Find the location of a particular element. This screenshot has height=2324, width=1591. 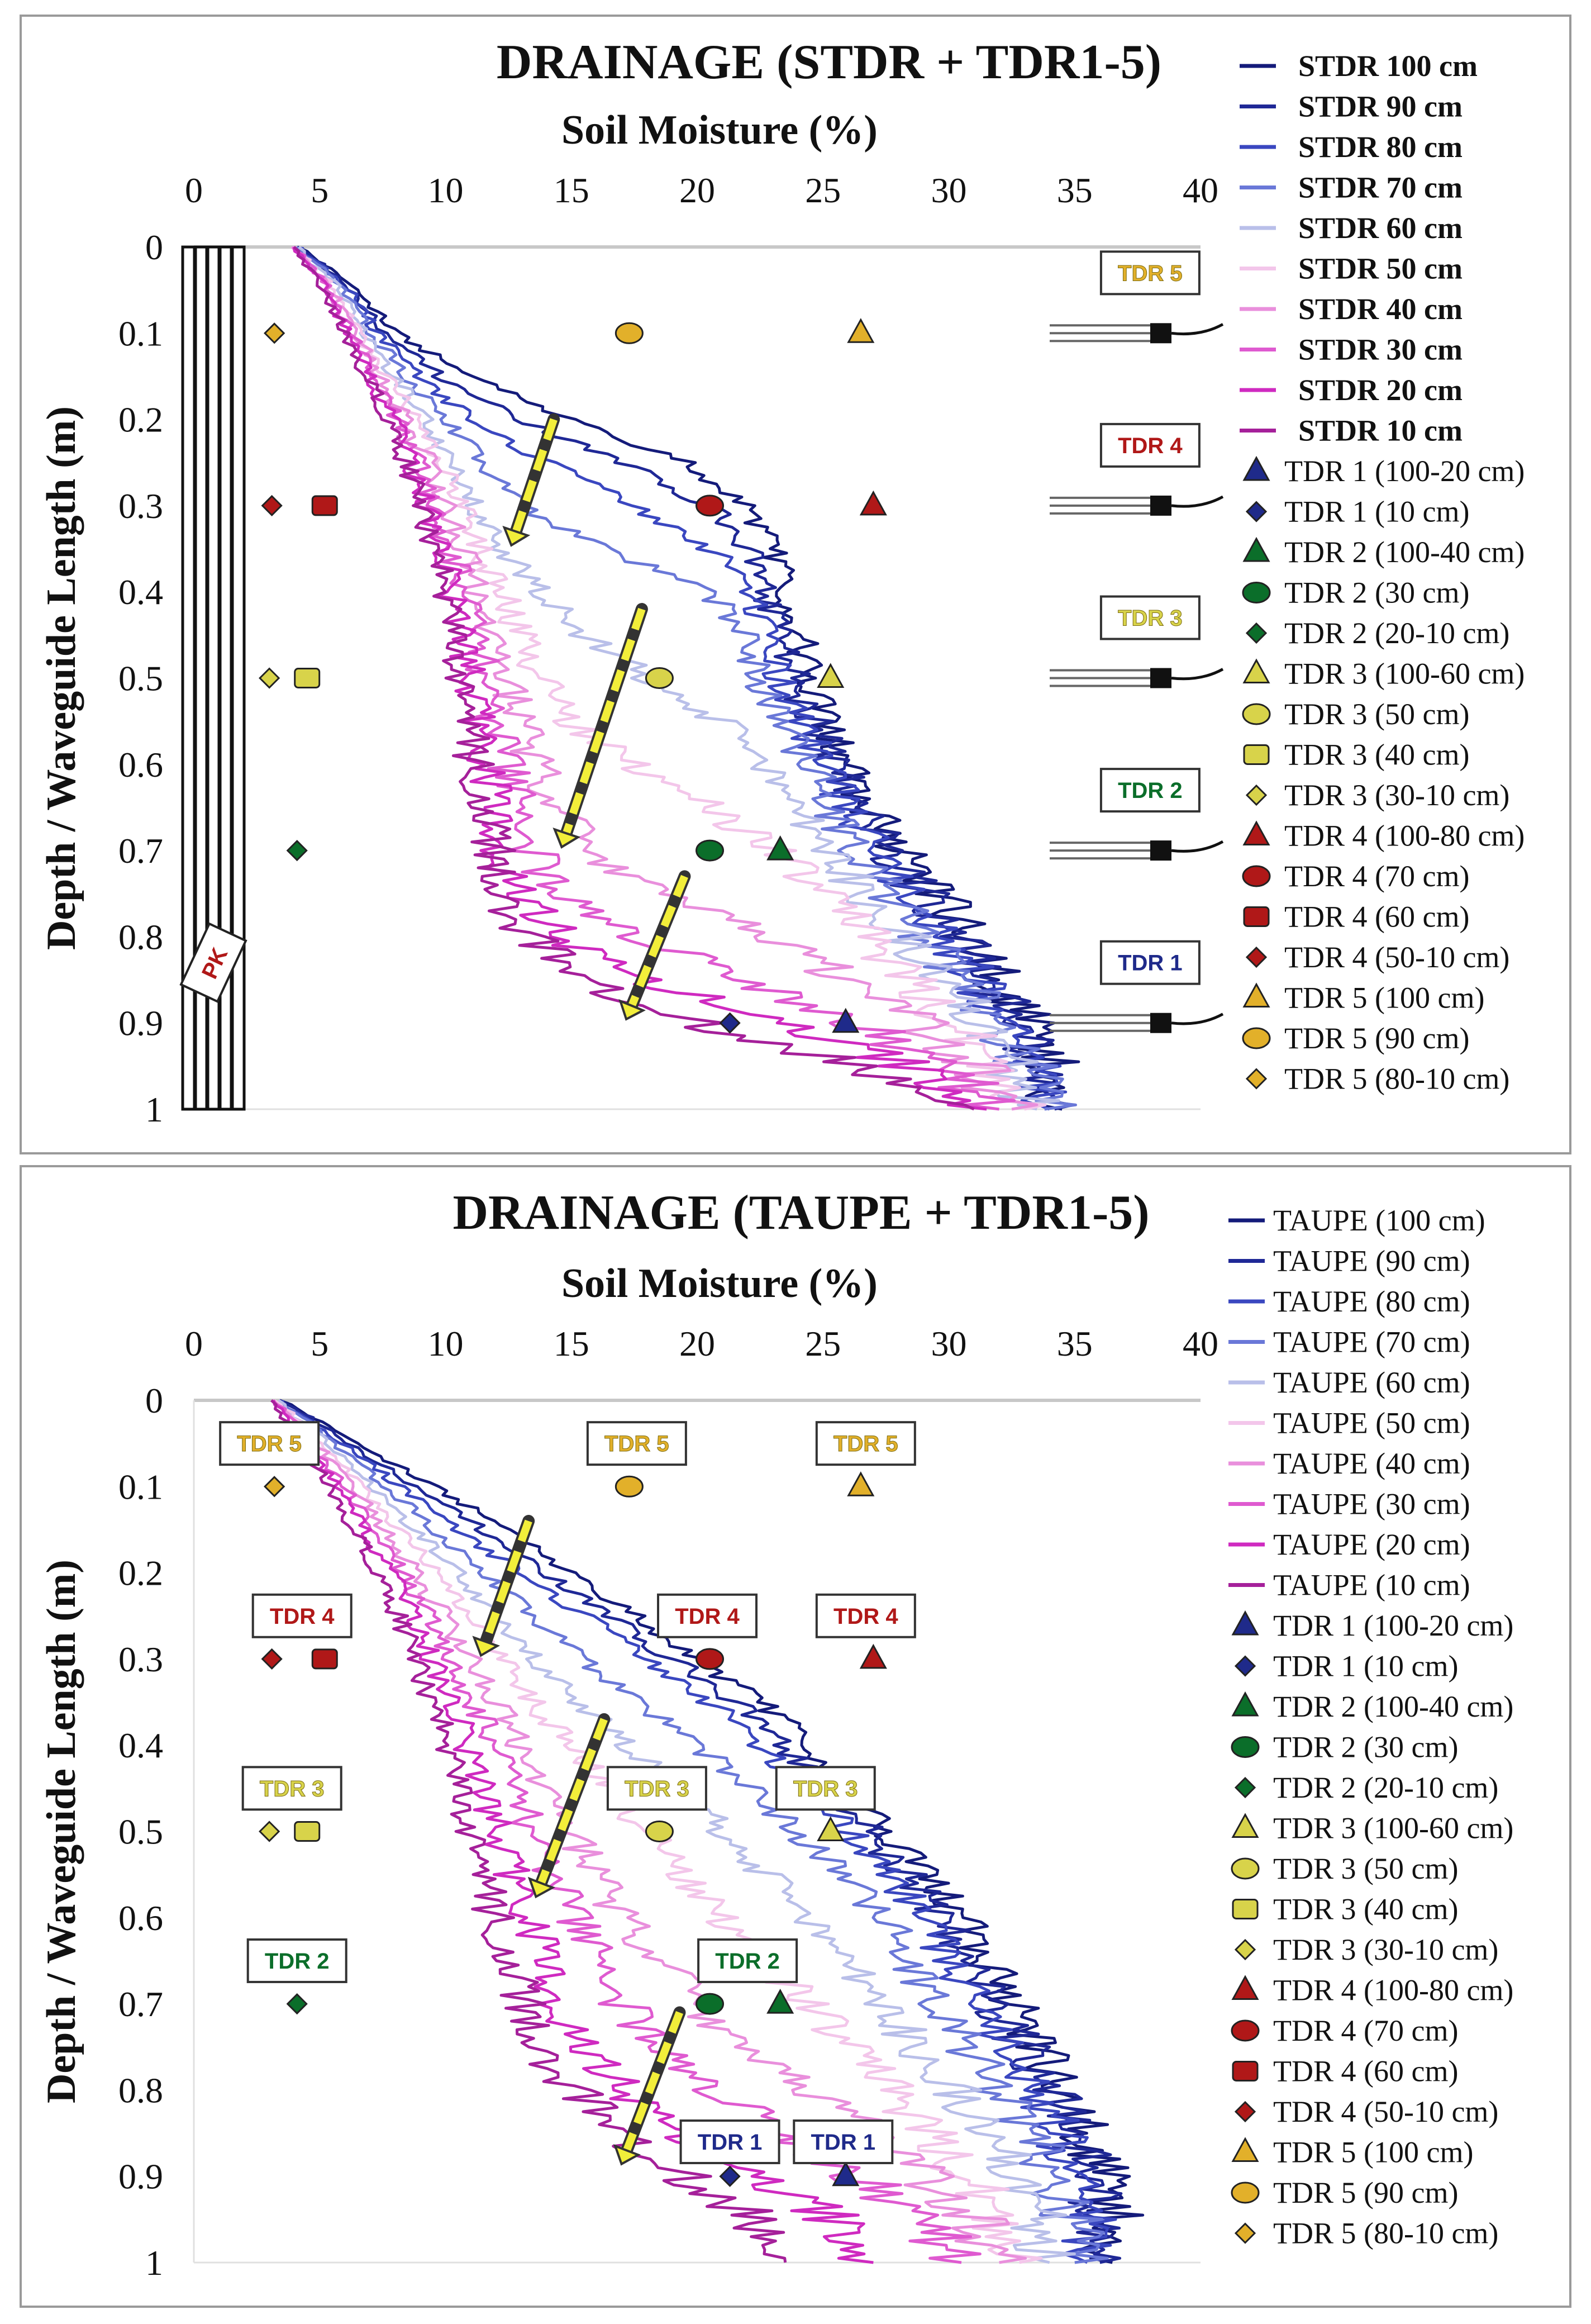

x-tick-label: 40 is located at coordinates (1200, 1343).